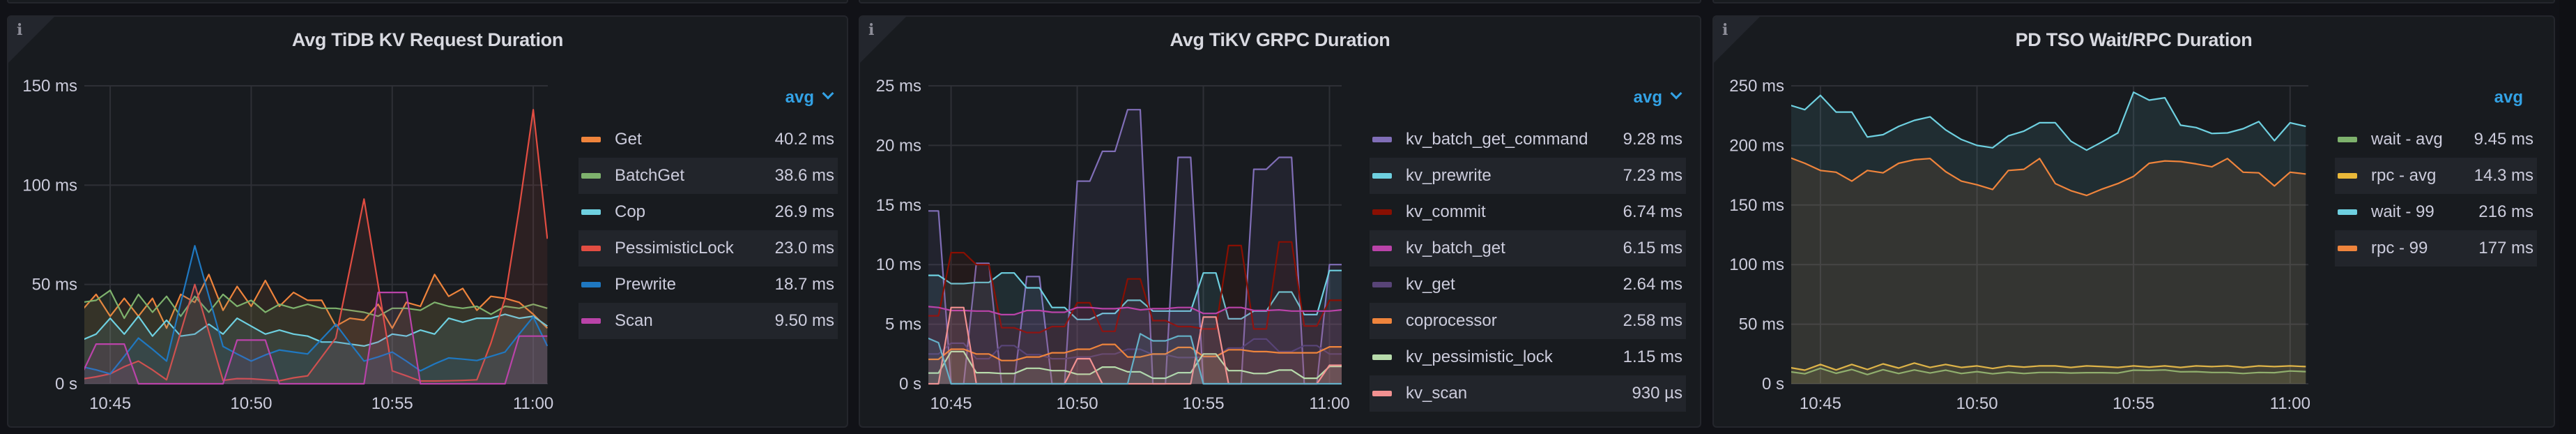 The height and width of the screenshot is (434, 2576). What do you see at coordinates (1456, 414) in the screenshot?
I see `legend-series-name: kv_scan_lock` at bounding box center [1456, 414].